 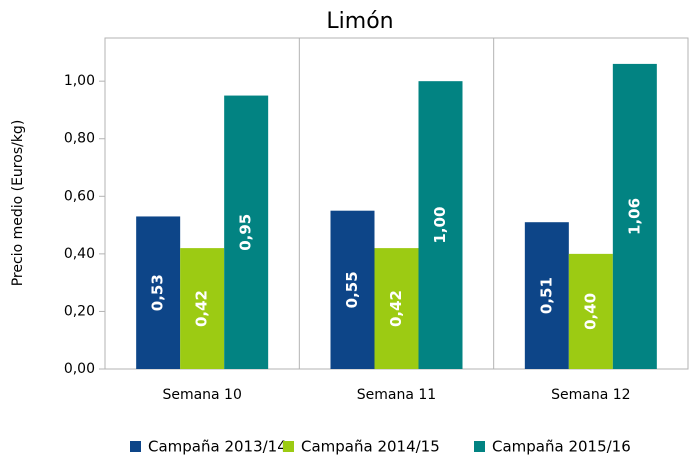 I want to click on legend-label: Campaña 2015/16, so click(x=561, y=447).